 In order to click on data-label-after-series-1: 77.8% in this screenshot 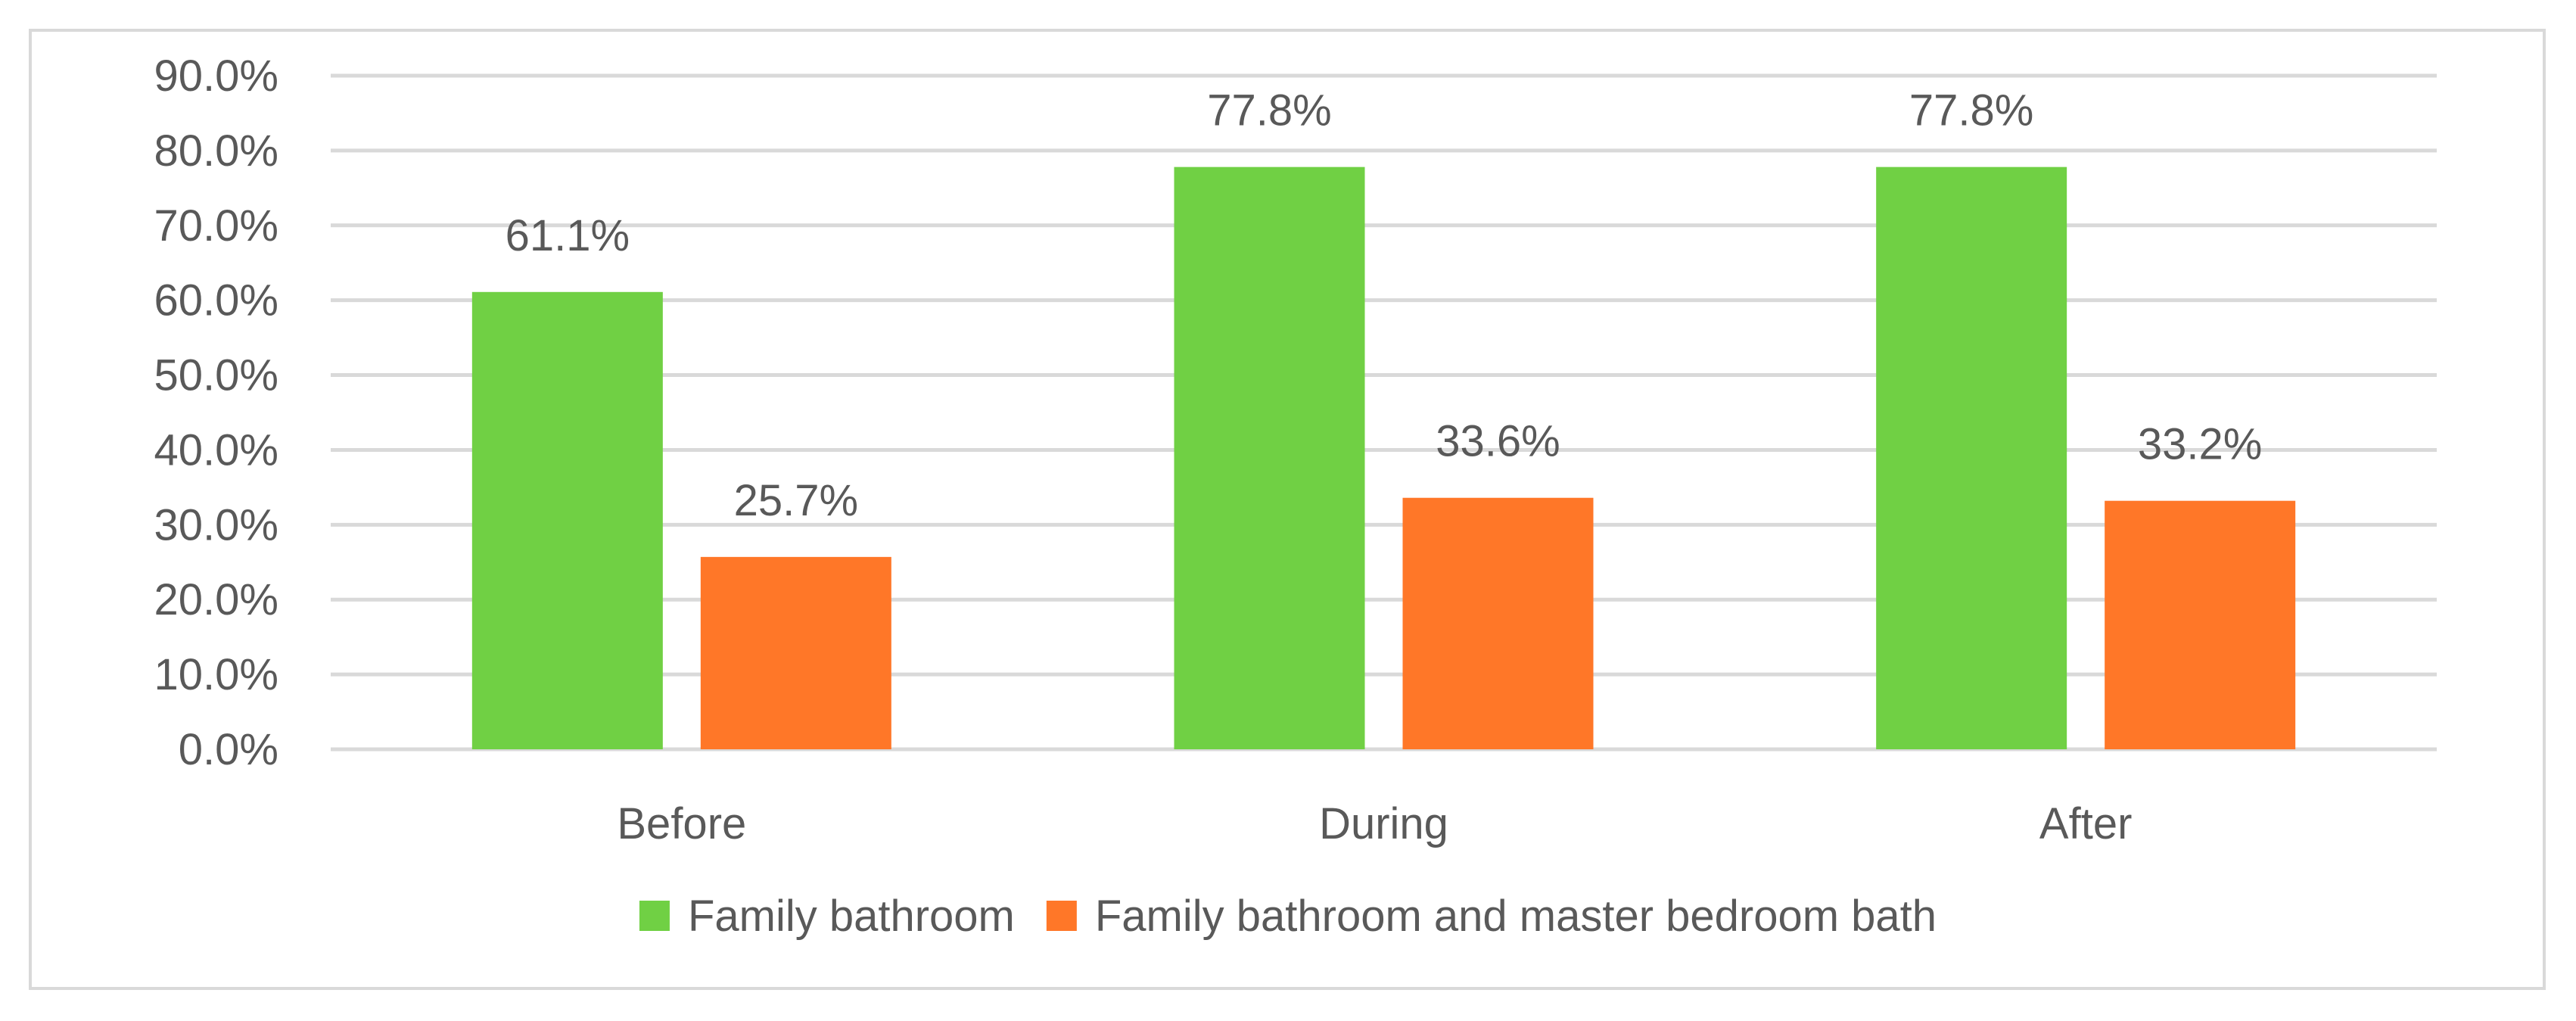, I will do `click(1971, 110)`.